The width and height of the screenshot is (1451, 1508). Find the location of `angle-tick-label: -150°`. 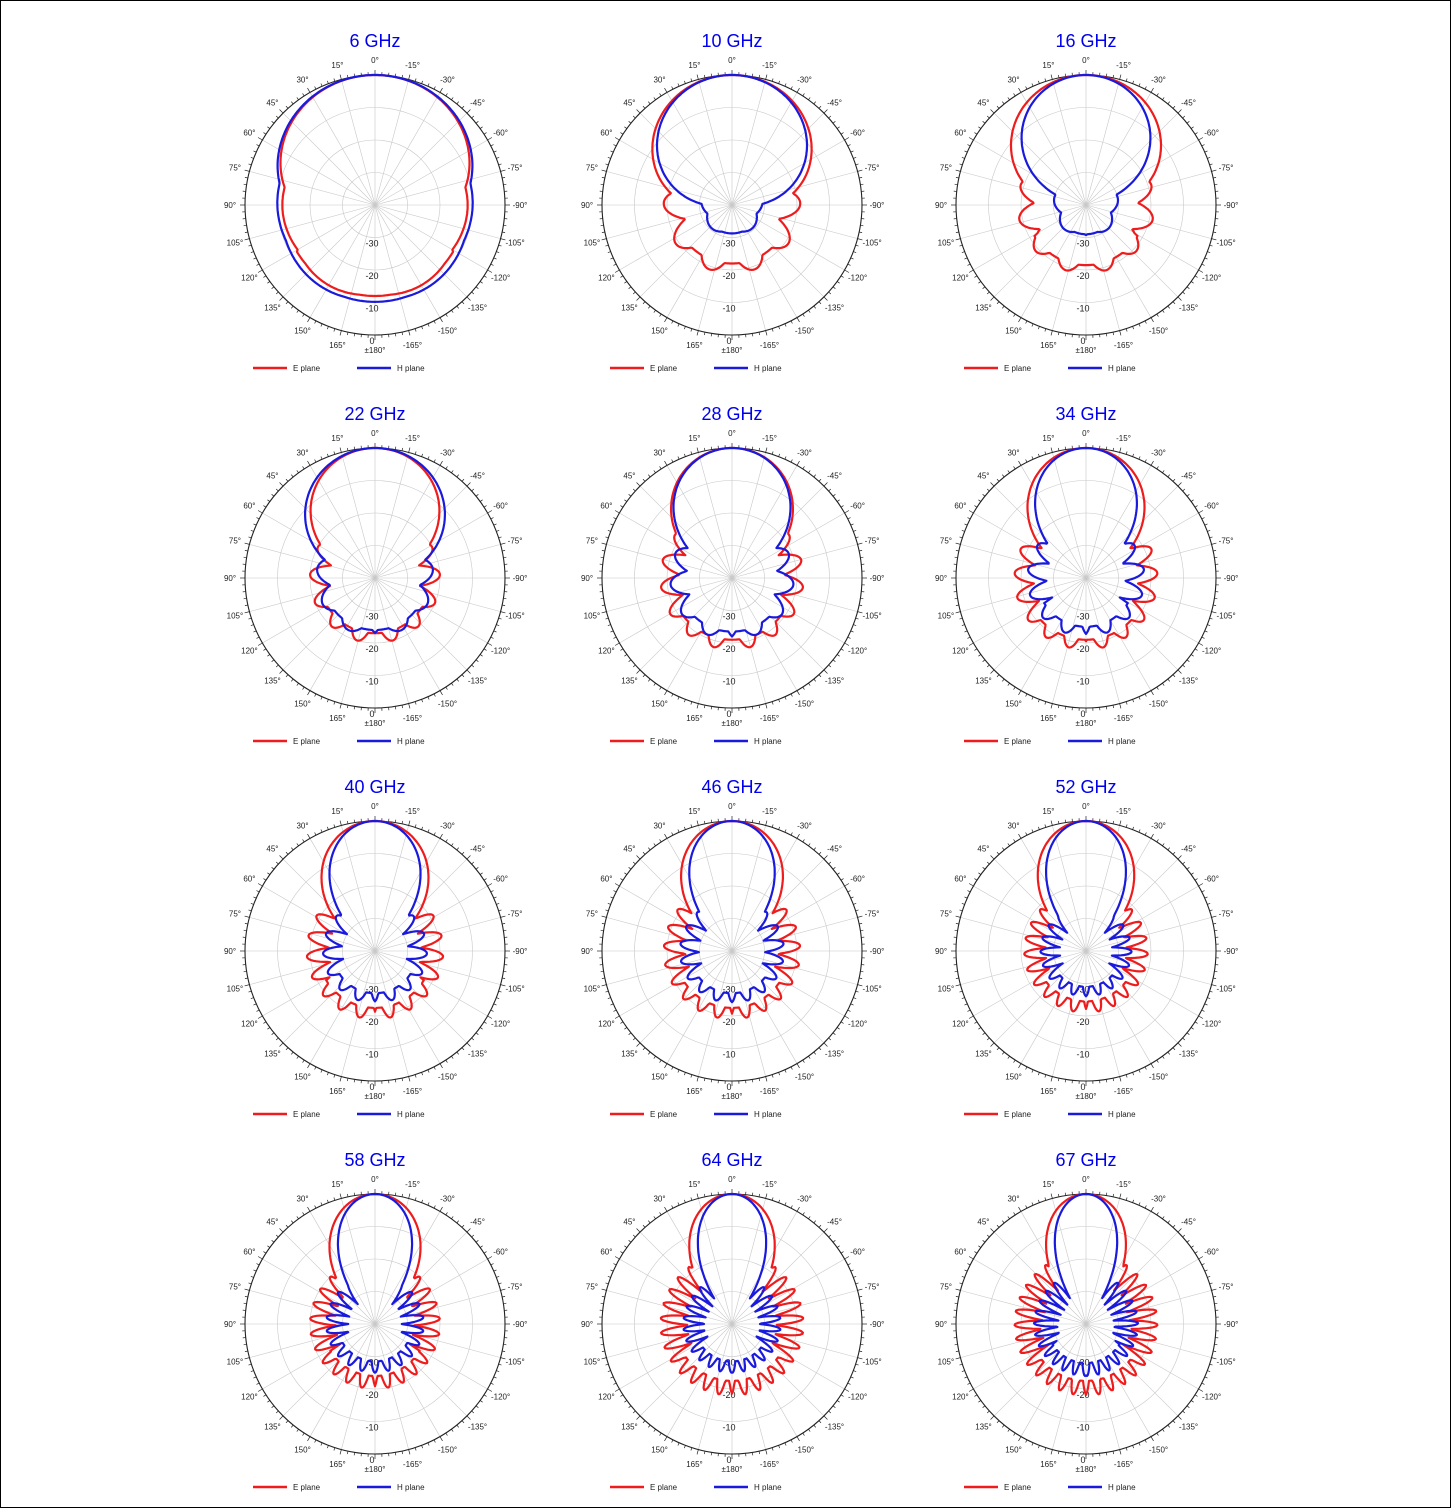

angle-tick-label: -150° is located at coordinates (1158, 331).